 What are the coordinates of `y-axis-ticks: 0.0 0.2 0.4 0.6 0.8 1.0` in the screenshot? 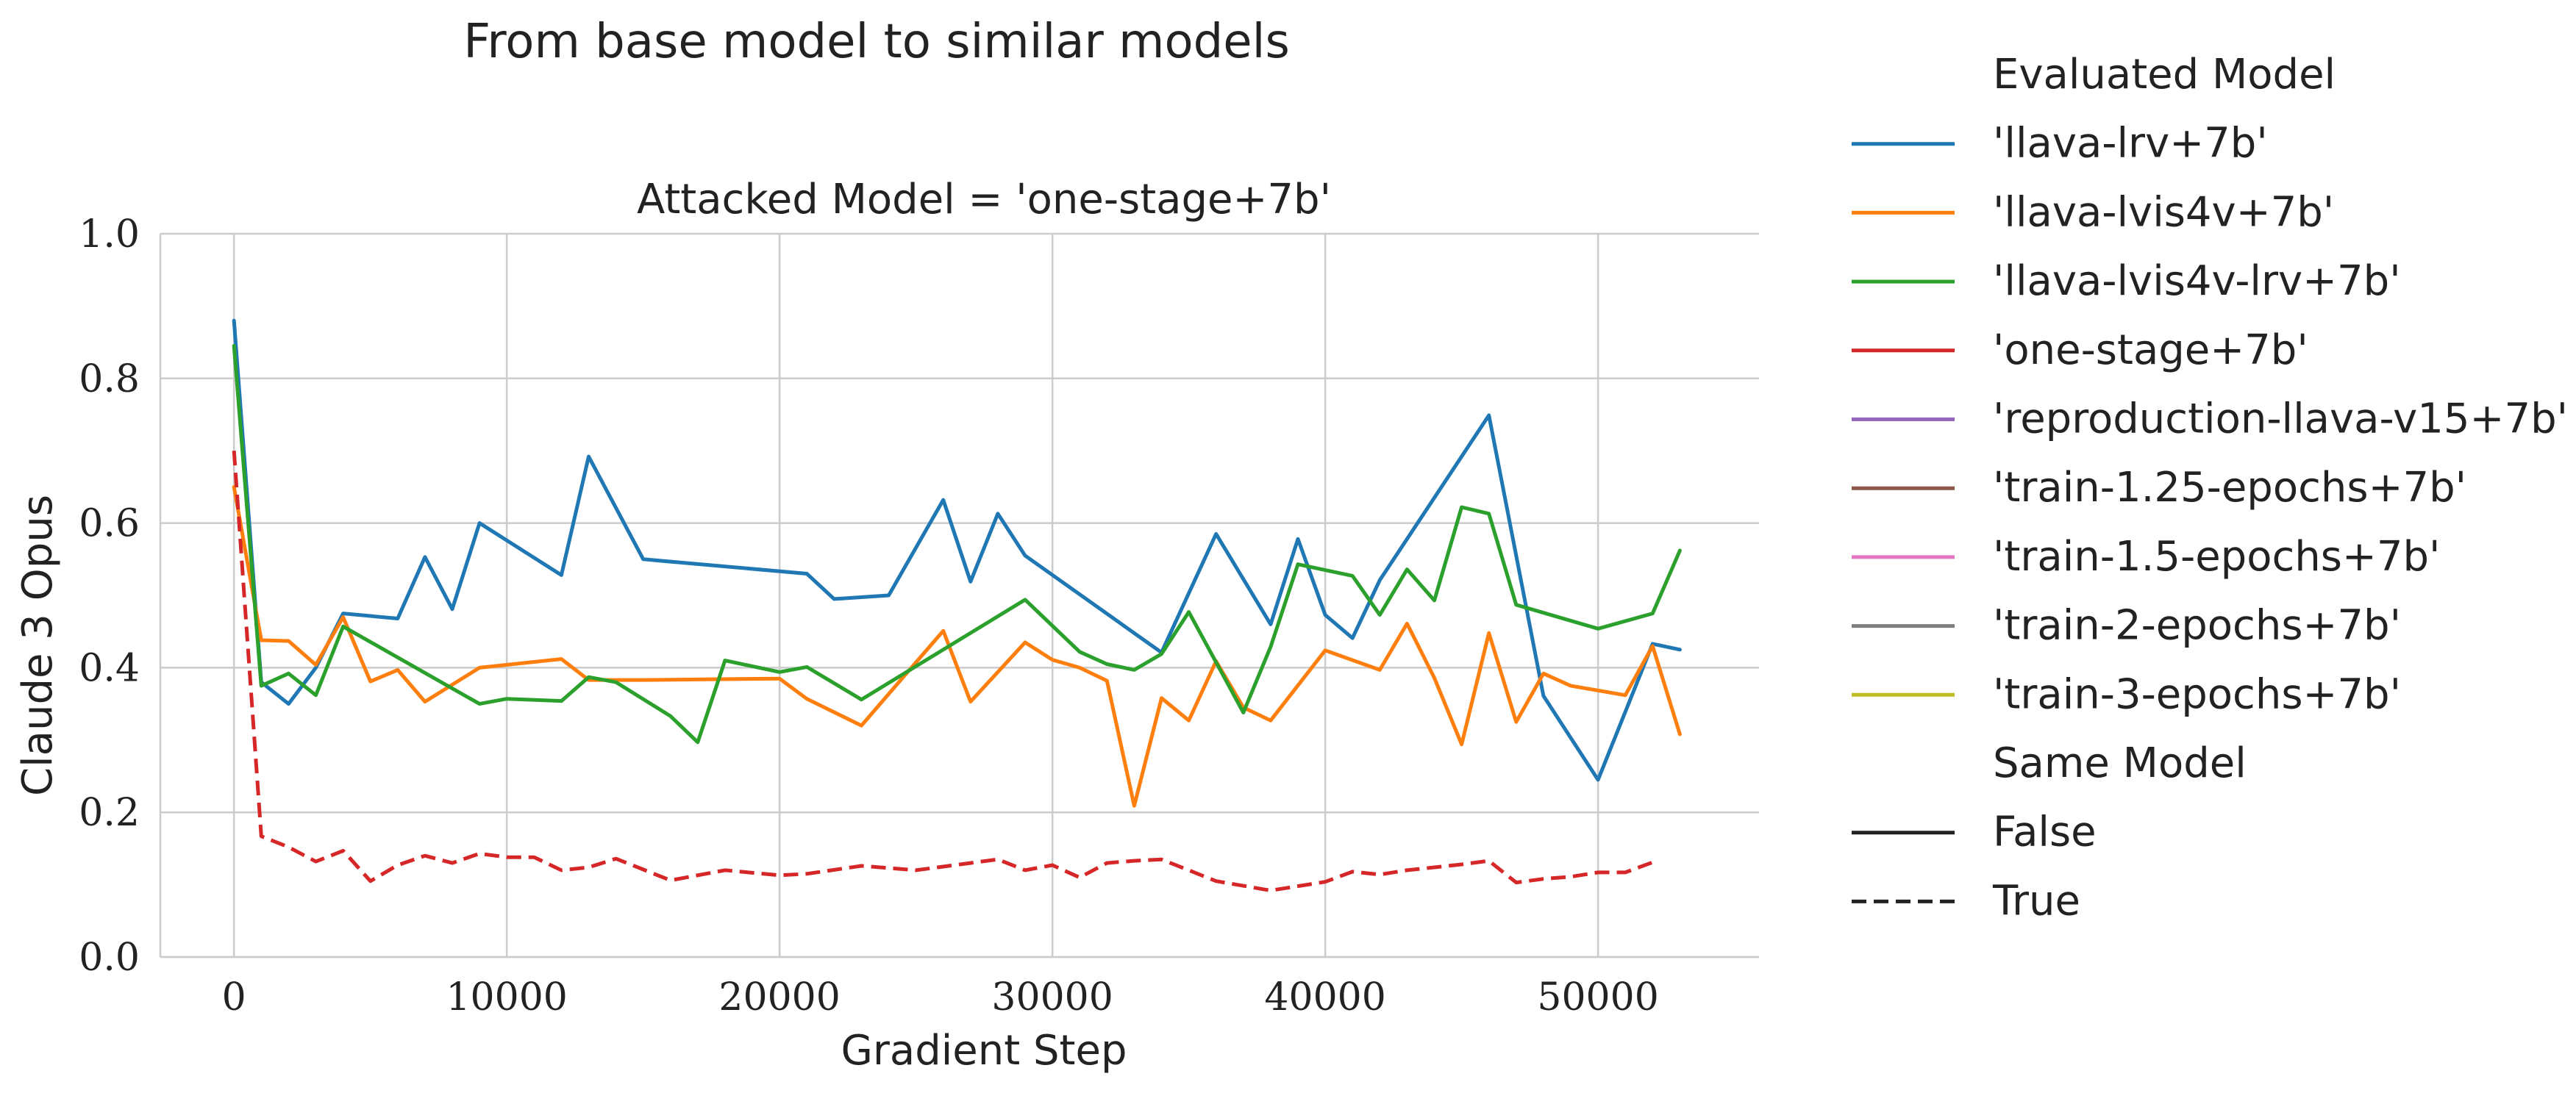 It's located at (109, 596).